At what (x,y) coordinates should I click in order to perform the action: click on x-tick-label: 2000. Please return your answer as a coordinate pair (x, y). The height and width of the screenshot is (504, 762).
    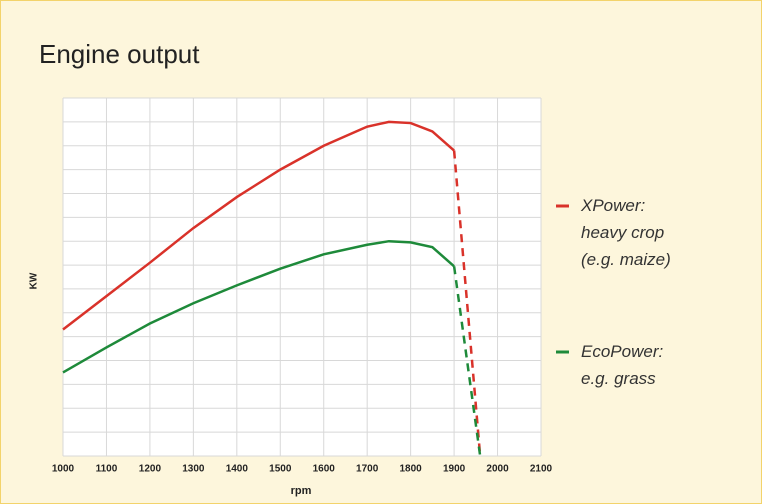
    Looking at the image, I should click on (497, 469).